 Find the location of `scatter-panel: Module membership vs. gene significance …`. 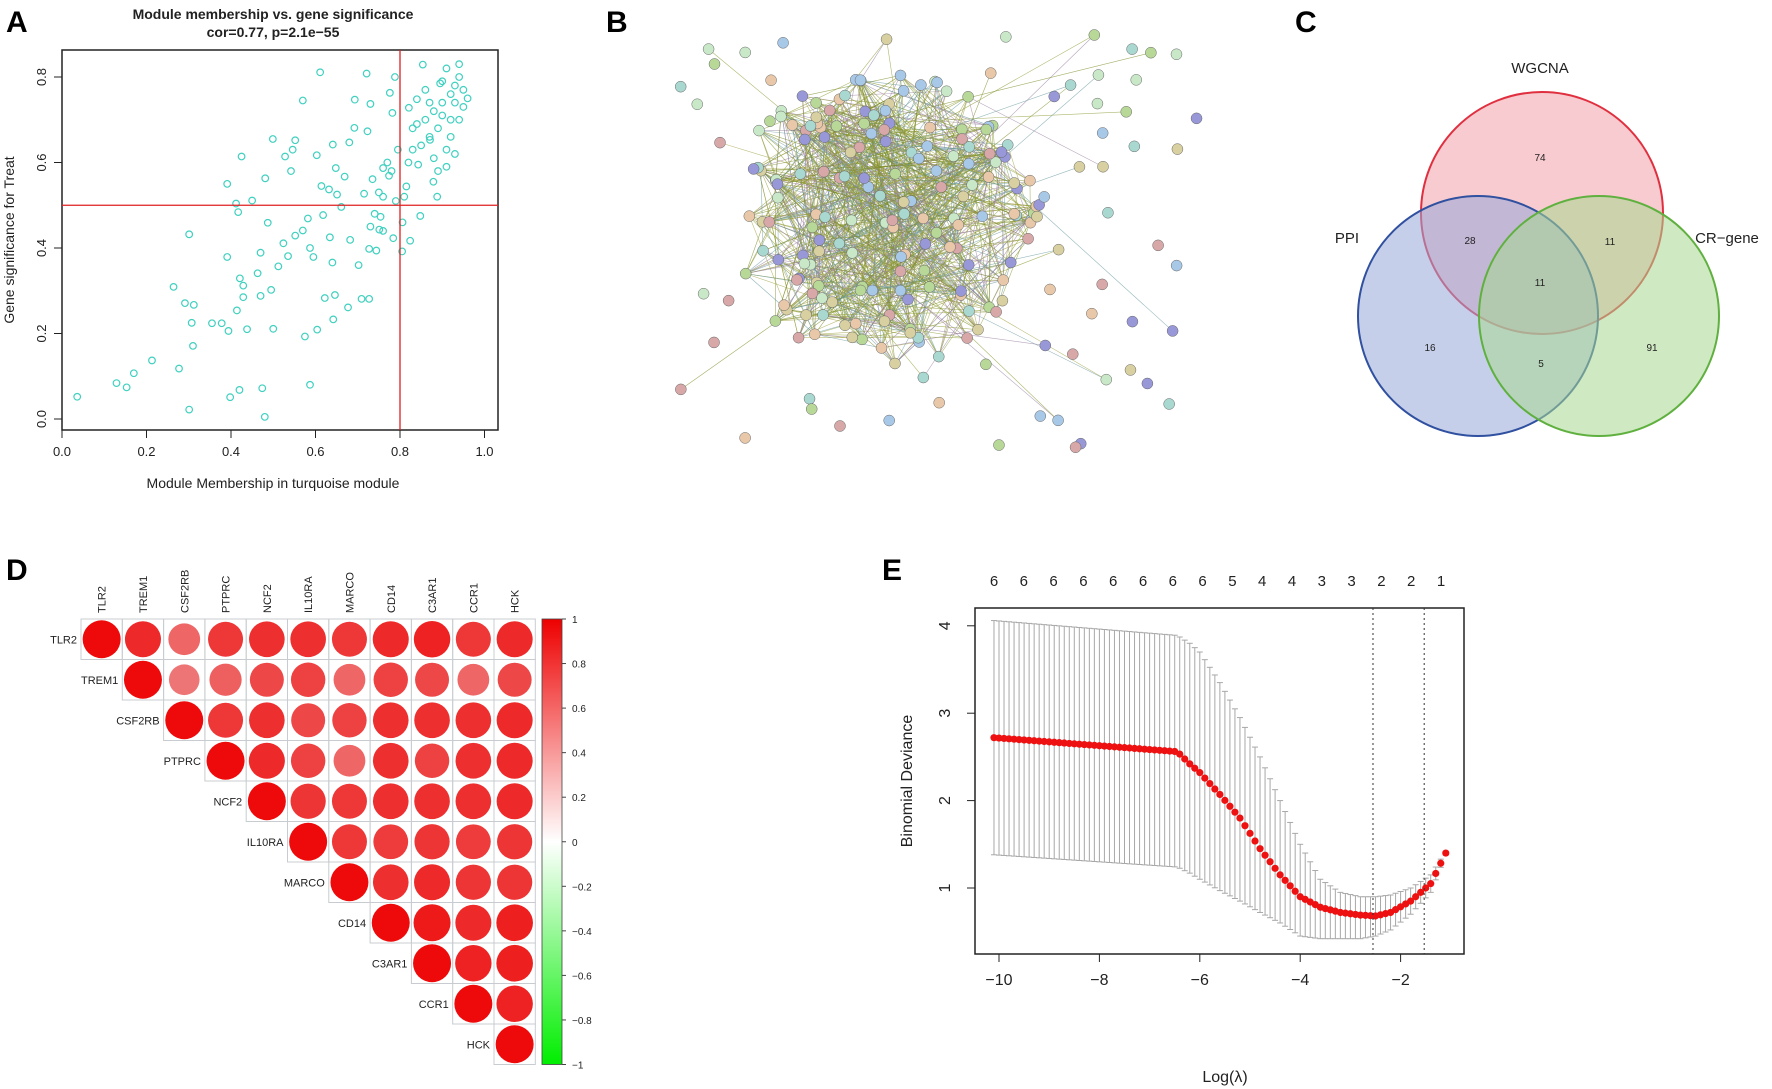

scatter-panel: Module membership vs. gene significance … is located at coordinates (250, 248).